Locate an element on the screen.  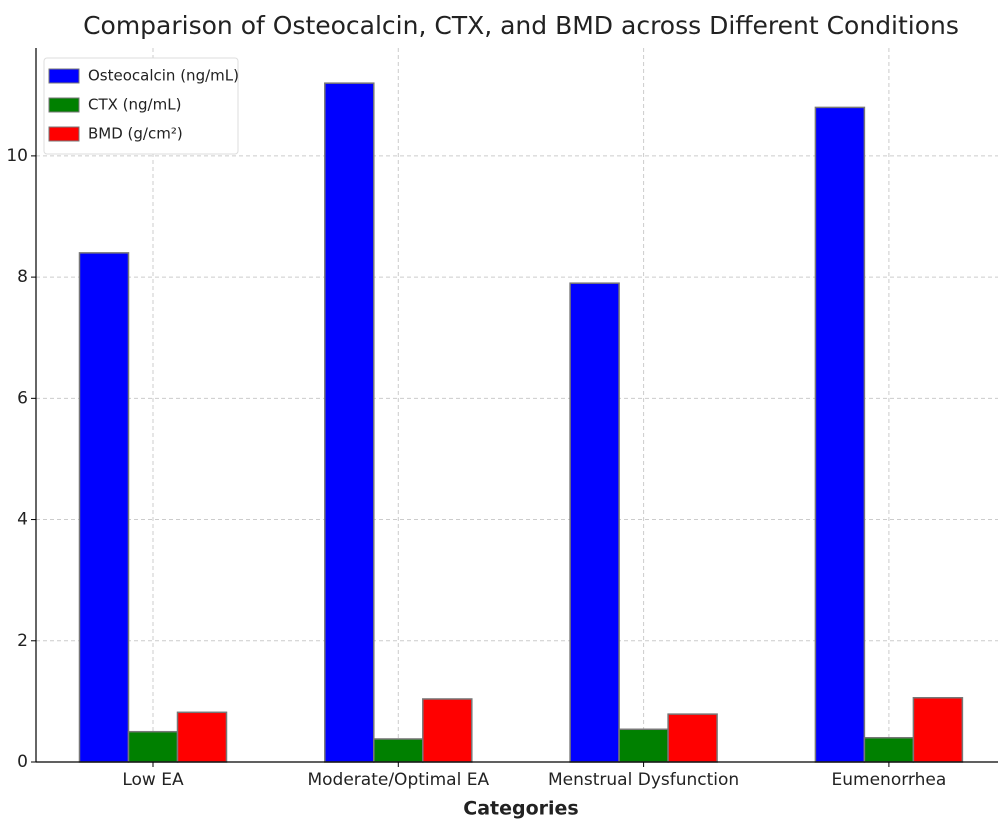
x-tick-label: Low EA is located at coordinates (153, 780).